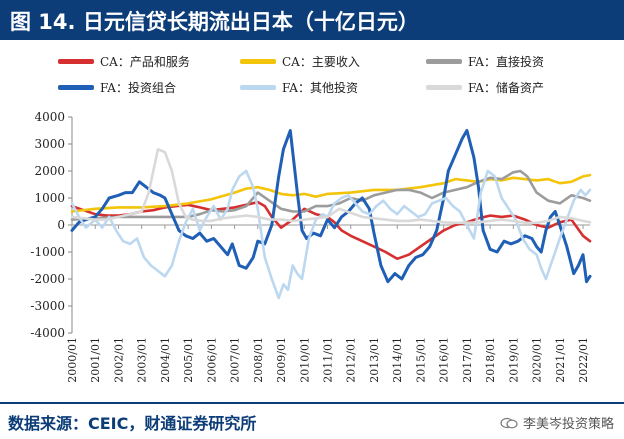 The height and width of the screenshot is (439, 624). Describe the element at coordinates (145, 61) in the screenshot. I see `legend-label: CA：产品和服务` at that location.